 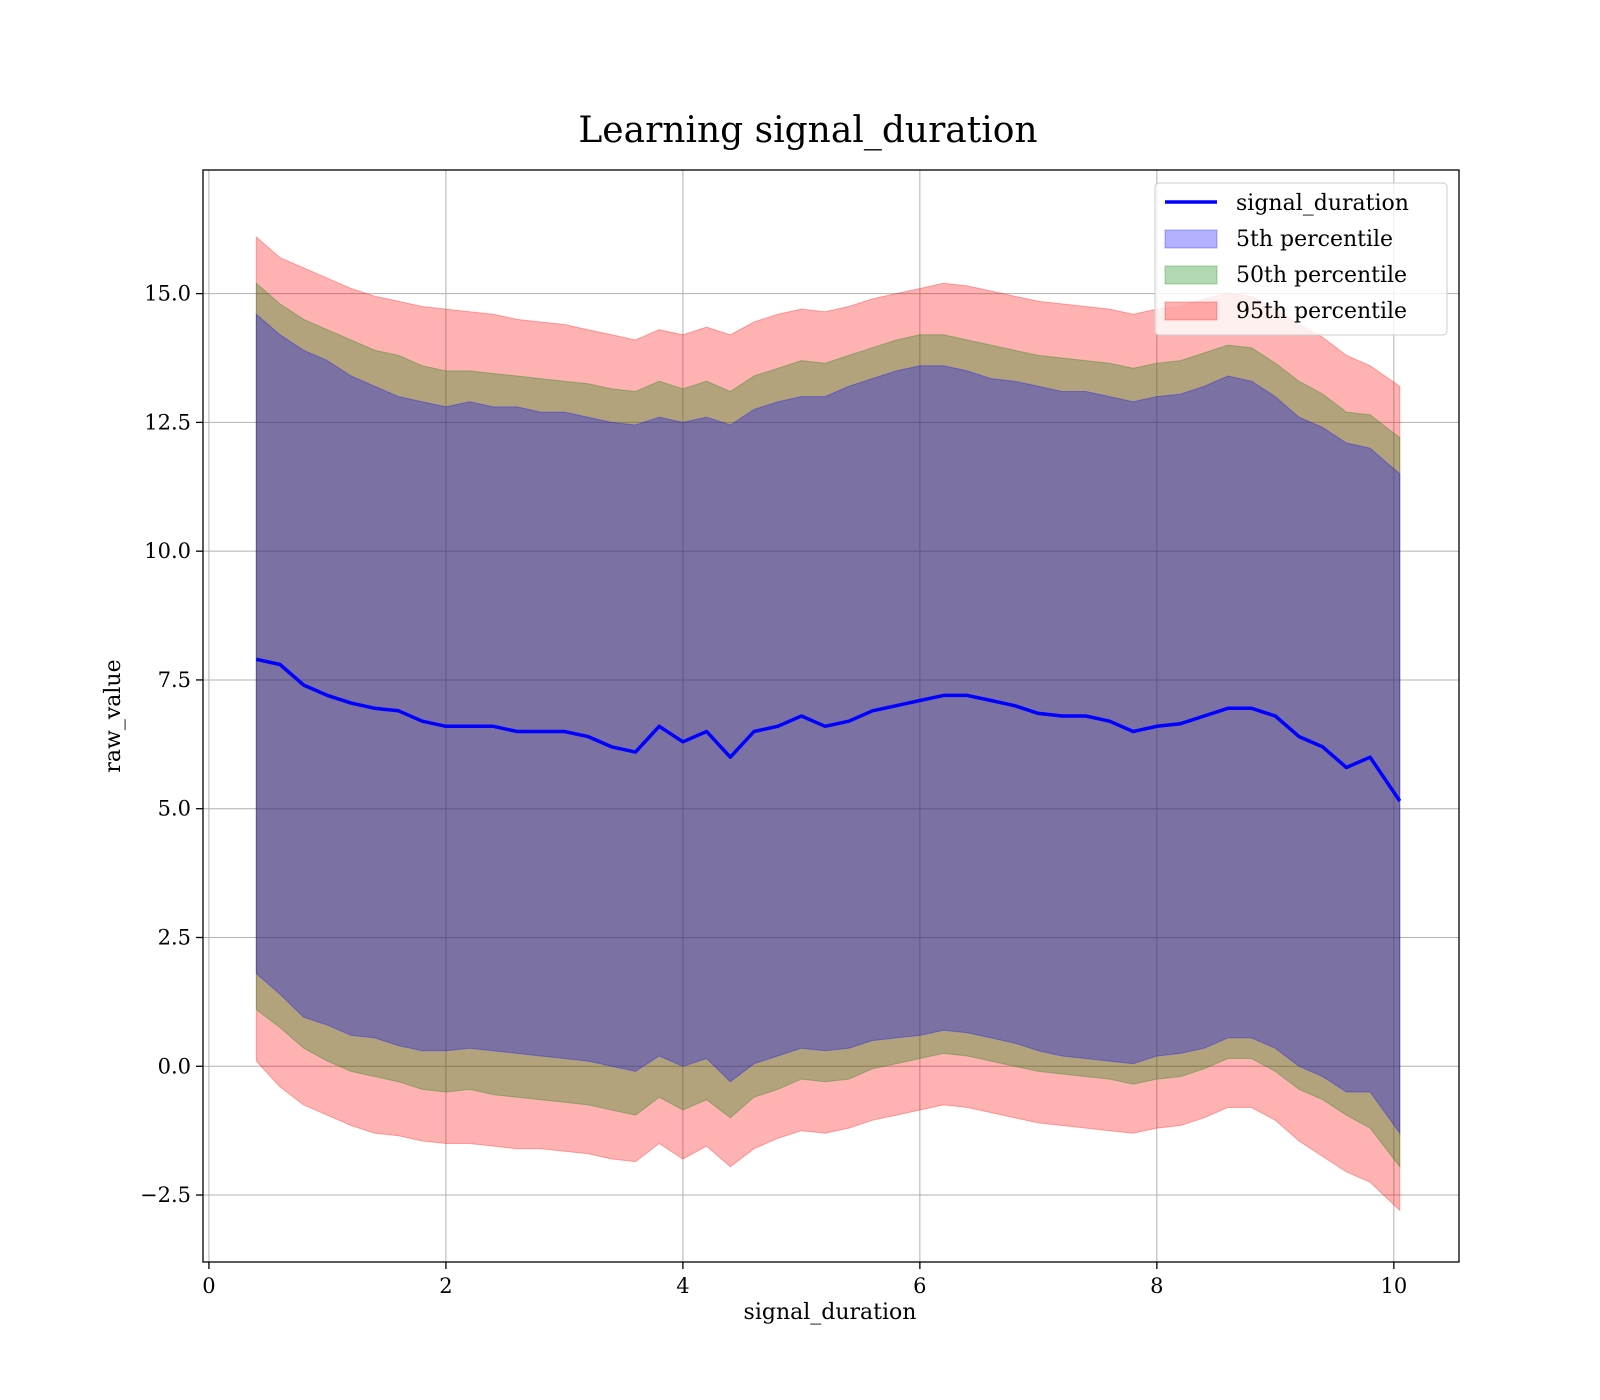 What do you see at coordinates (167, 551) in the screenshot?
I see `y-tick-label: 10.0` at bounding box center [167, 551].